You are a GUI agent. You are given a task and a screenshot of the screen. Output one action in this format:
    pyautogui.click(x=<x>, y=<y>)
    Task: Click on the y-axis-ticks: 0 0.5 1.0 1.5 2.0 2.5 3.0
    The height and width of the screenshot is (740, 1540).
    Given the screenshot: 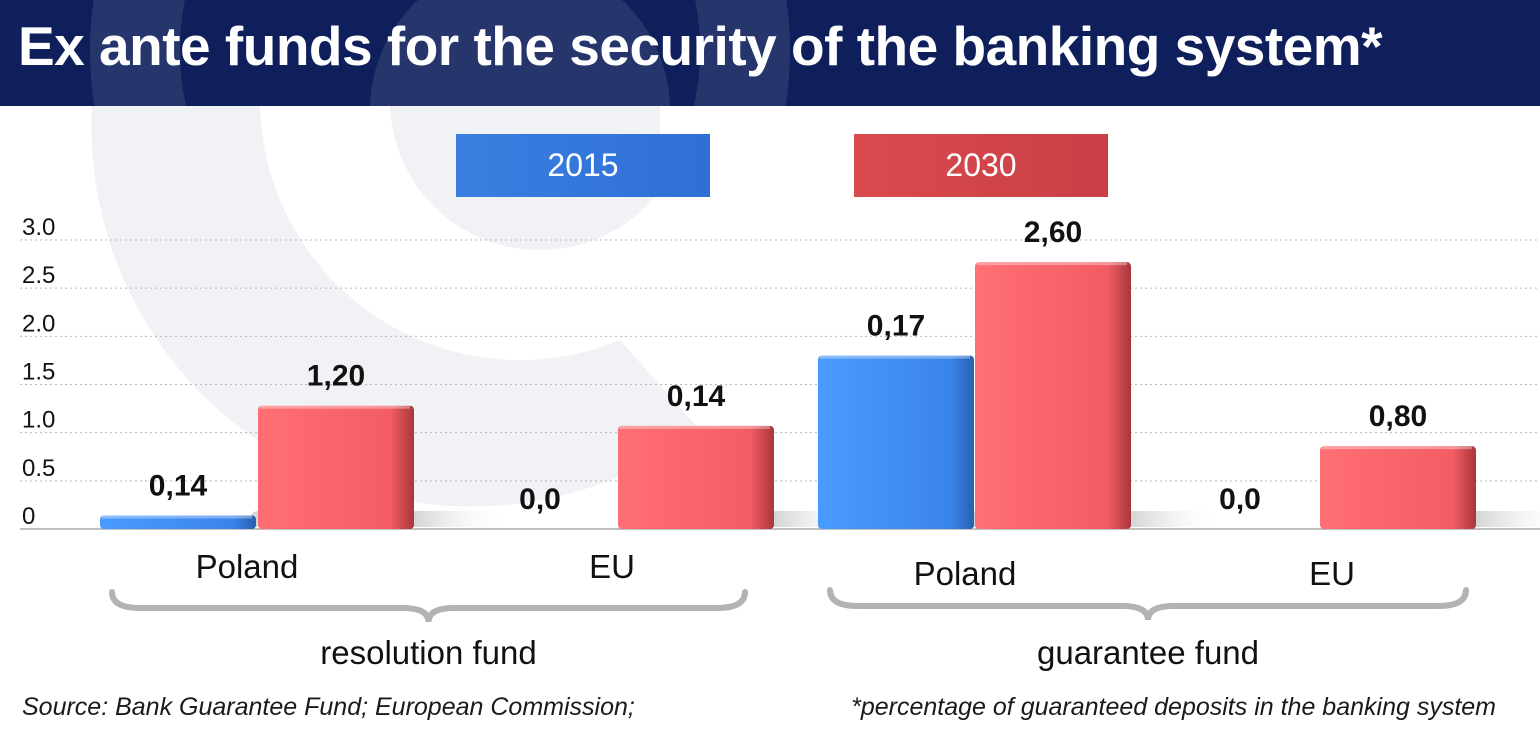 What is the action you would take?
    pyautogui.click(x=38, y=372)
    